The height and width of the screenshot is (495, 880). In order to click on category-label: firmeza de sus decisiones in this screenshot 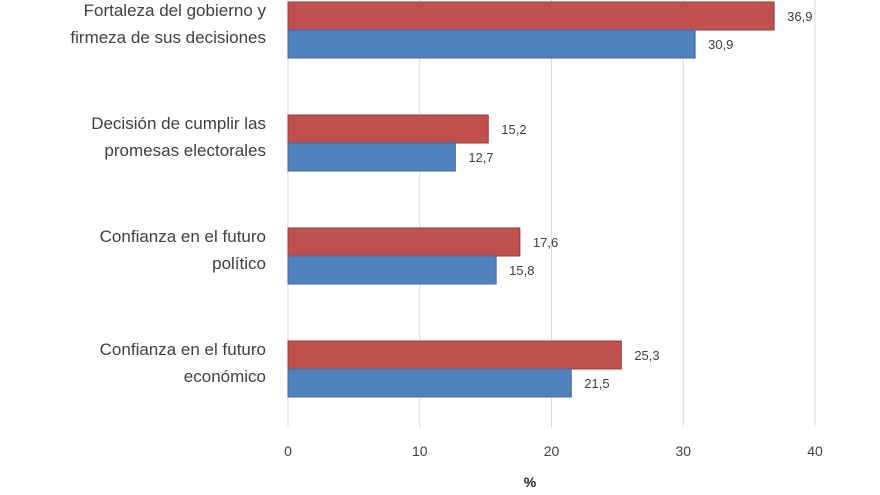, I will do `click(168, 37)`.